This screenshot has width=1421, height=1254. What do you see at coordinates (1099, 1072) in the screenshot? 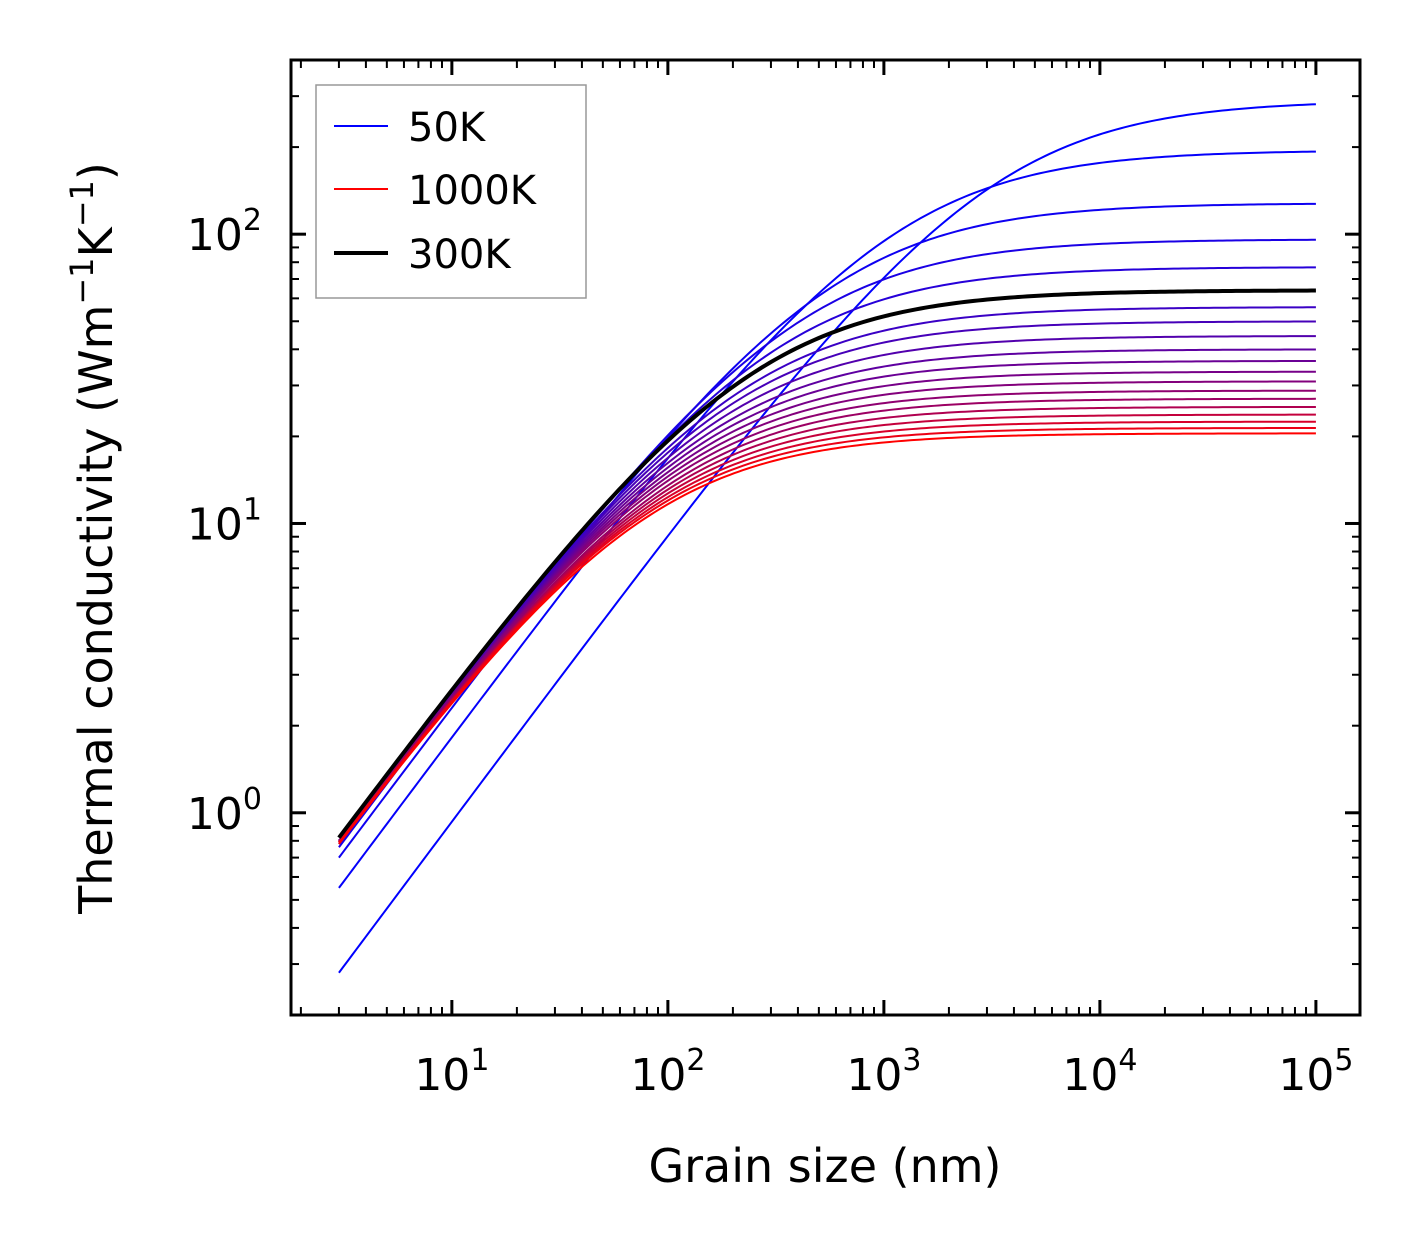
I see `x-tick-label: 10⁴` at bounding box center [1099, 1072].